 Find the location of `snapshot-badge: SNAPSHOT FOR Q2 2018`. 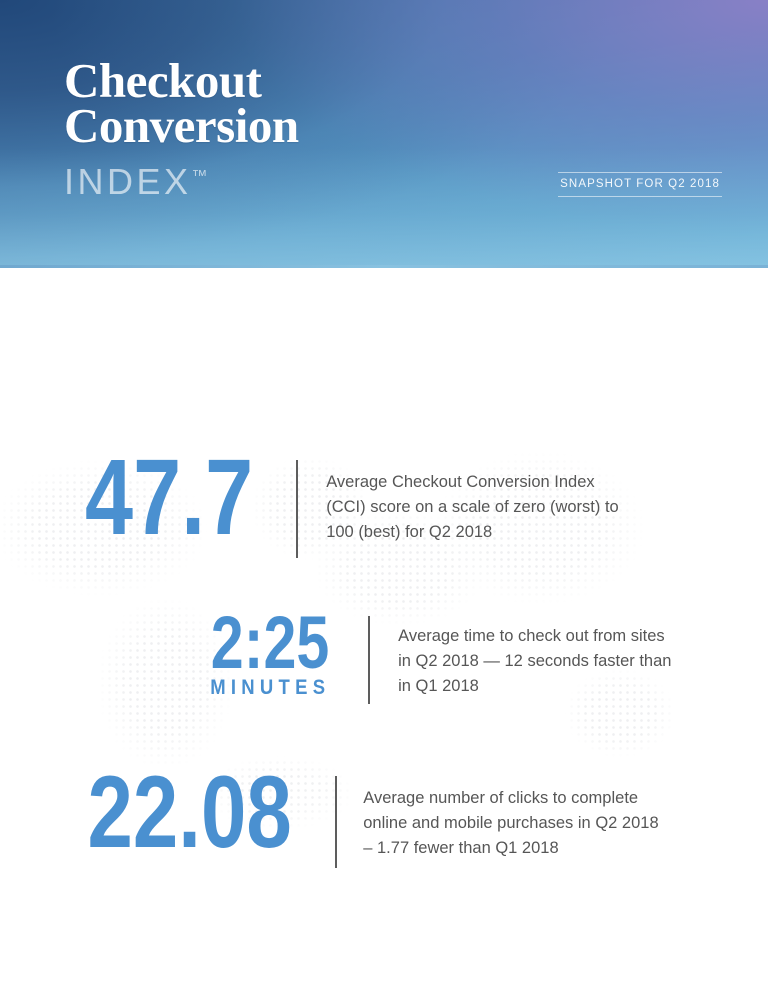

snapshot-badge: SNAPSHOT FOR Q2 2018 is located at coordinates (640, 184).